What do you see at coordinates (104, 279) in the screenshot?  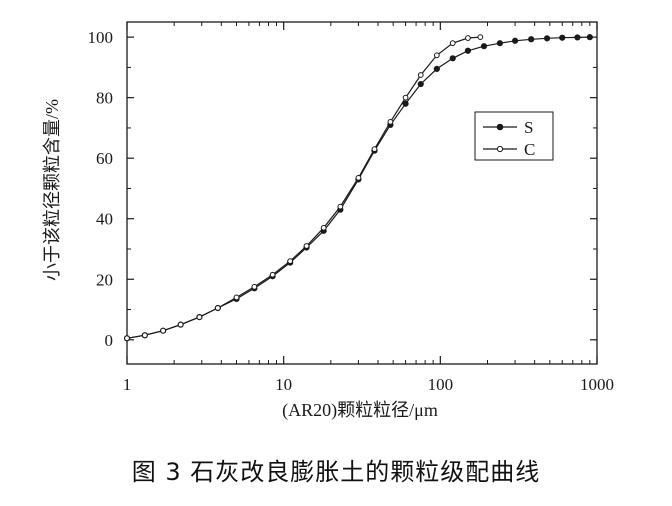 I see `y-tick-label: 20` at bounding box center [104, 279].